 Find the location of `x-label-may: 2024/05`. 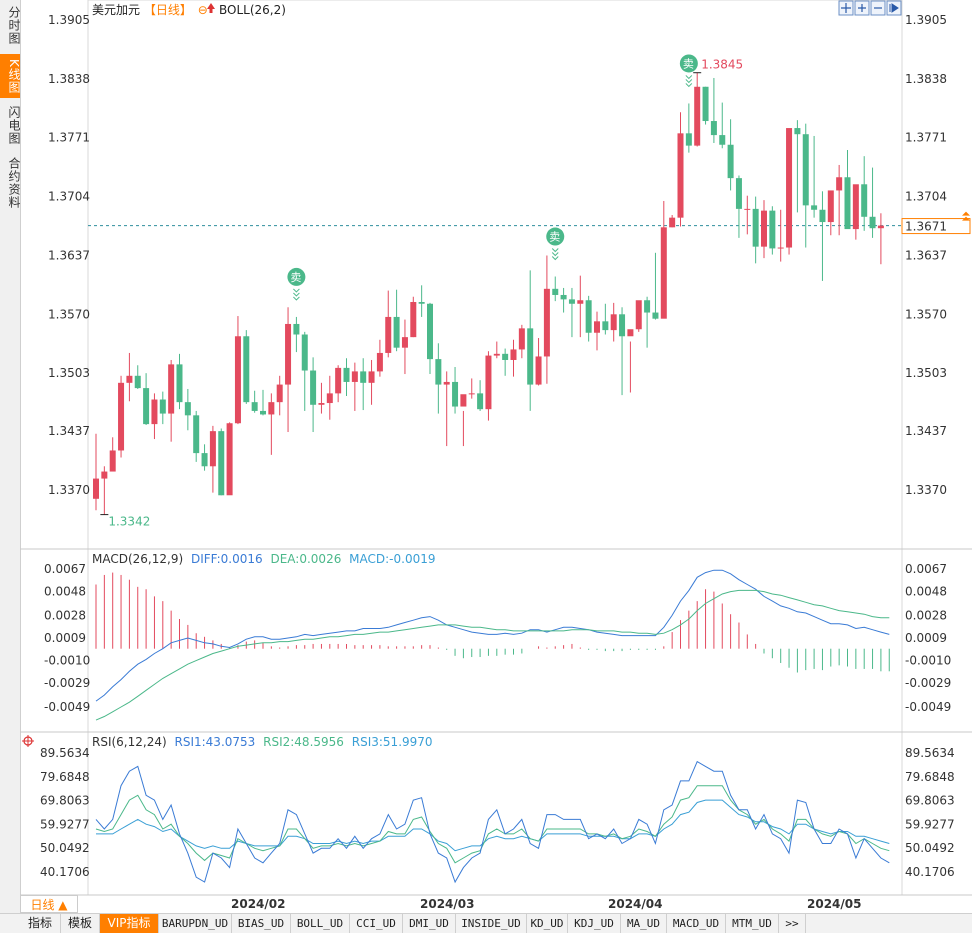

x-label-may: 2024/05 is located at coordinates (834, 904).